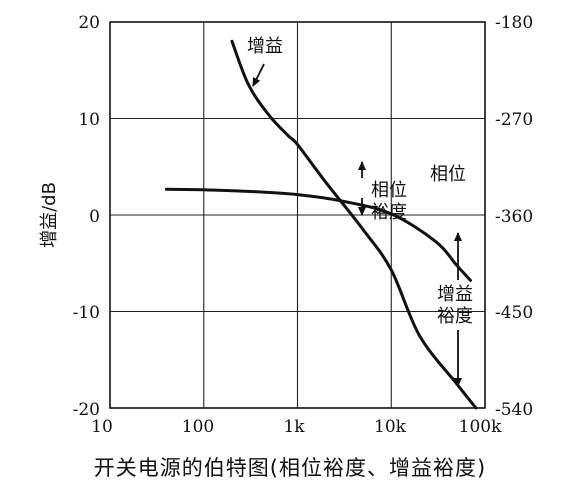  I want to click on y-axis-label: 增益/dB, so click(49, 215).